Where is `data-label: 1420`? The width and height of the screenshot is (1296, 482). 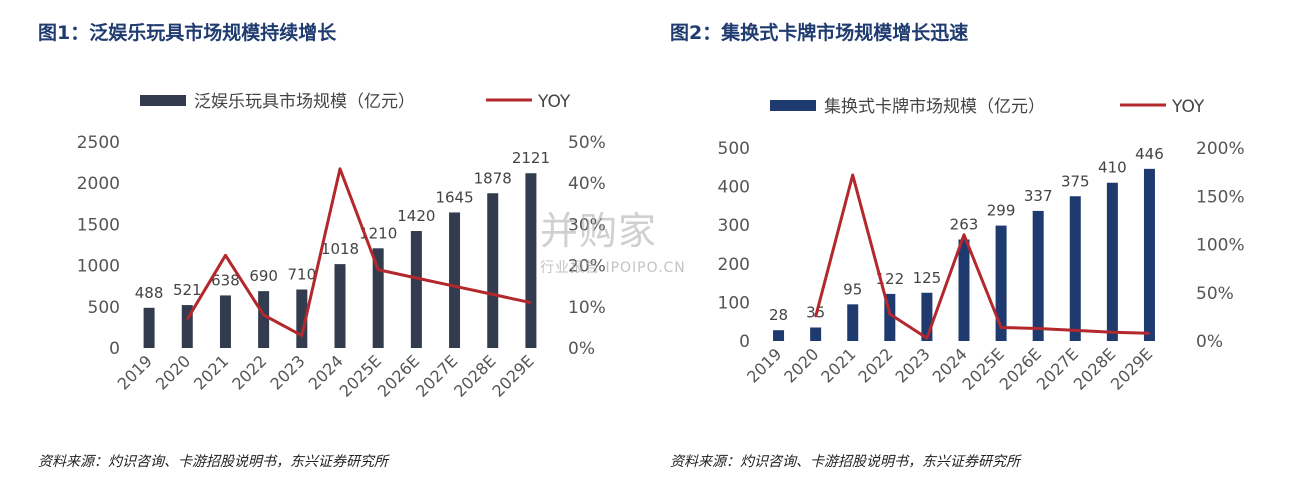 data-label: 1420 is located at coordinates (416, 216).